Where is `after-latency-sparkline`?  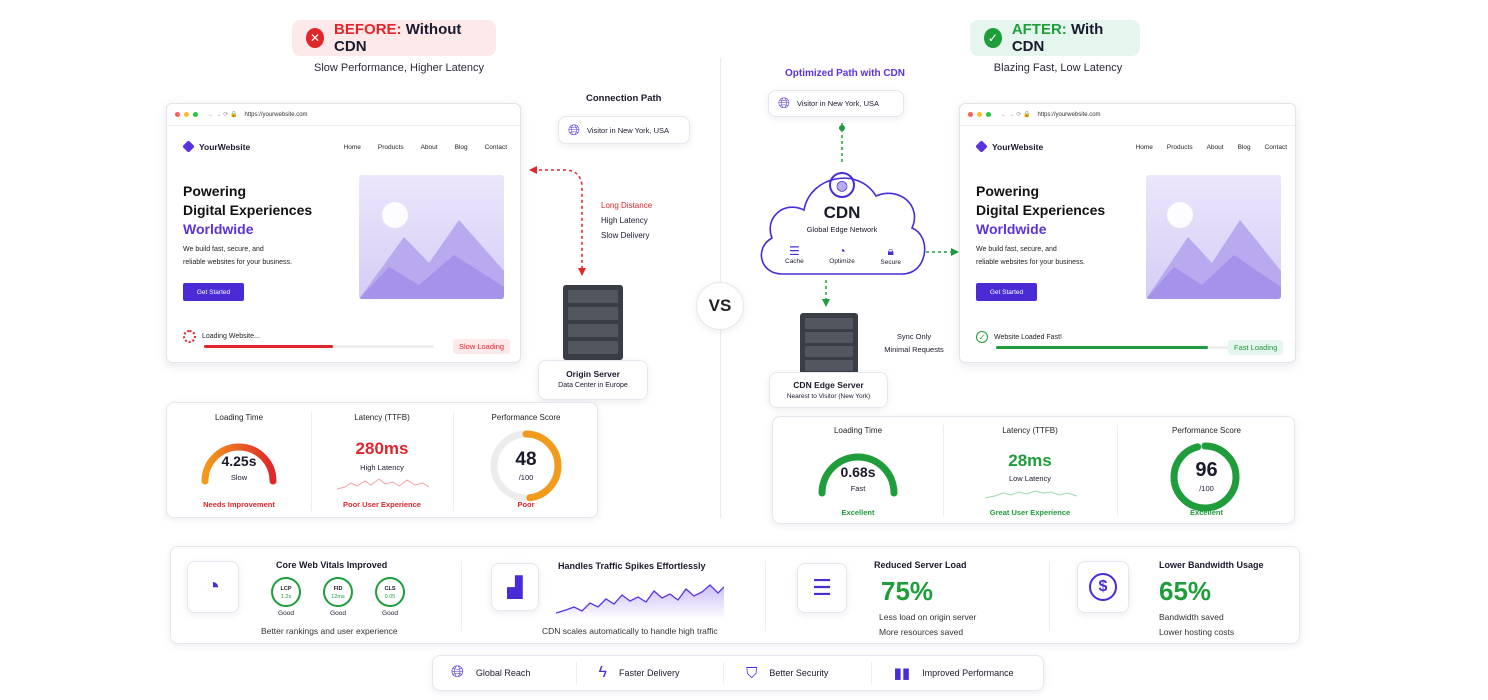
after-latency-sparkline is located at coordinates (1031, 494).